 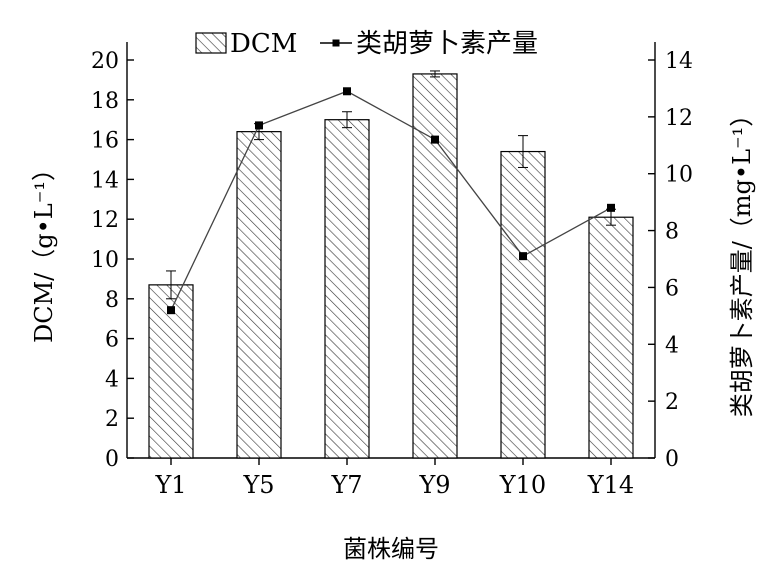 What do you see at coordinates (44, 250) in the screenshot?
I see `y-axis-title: DCM/（g•L⁻¹）` at bounding box center [44, 250].